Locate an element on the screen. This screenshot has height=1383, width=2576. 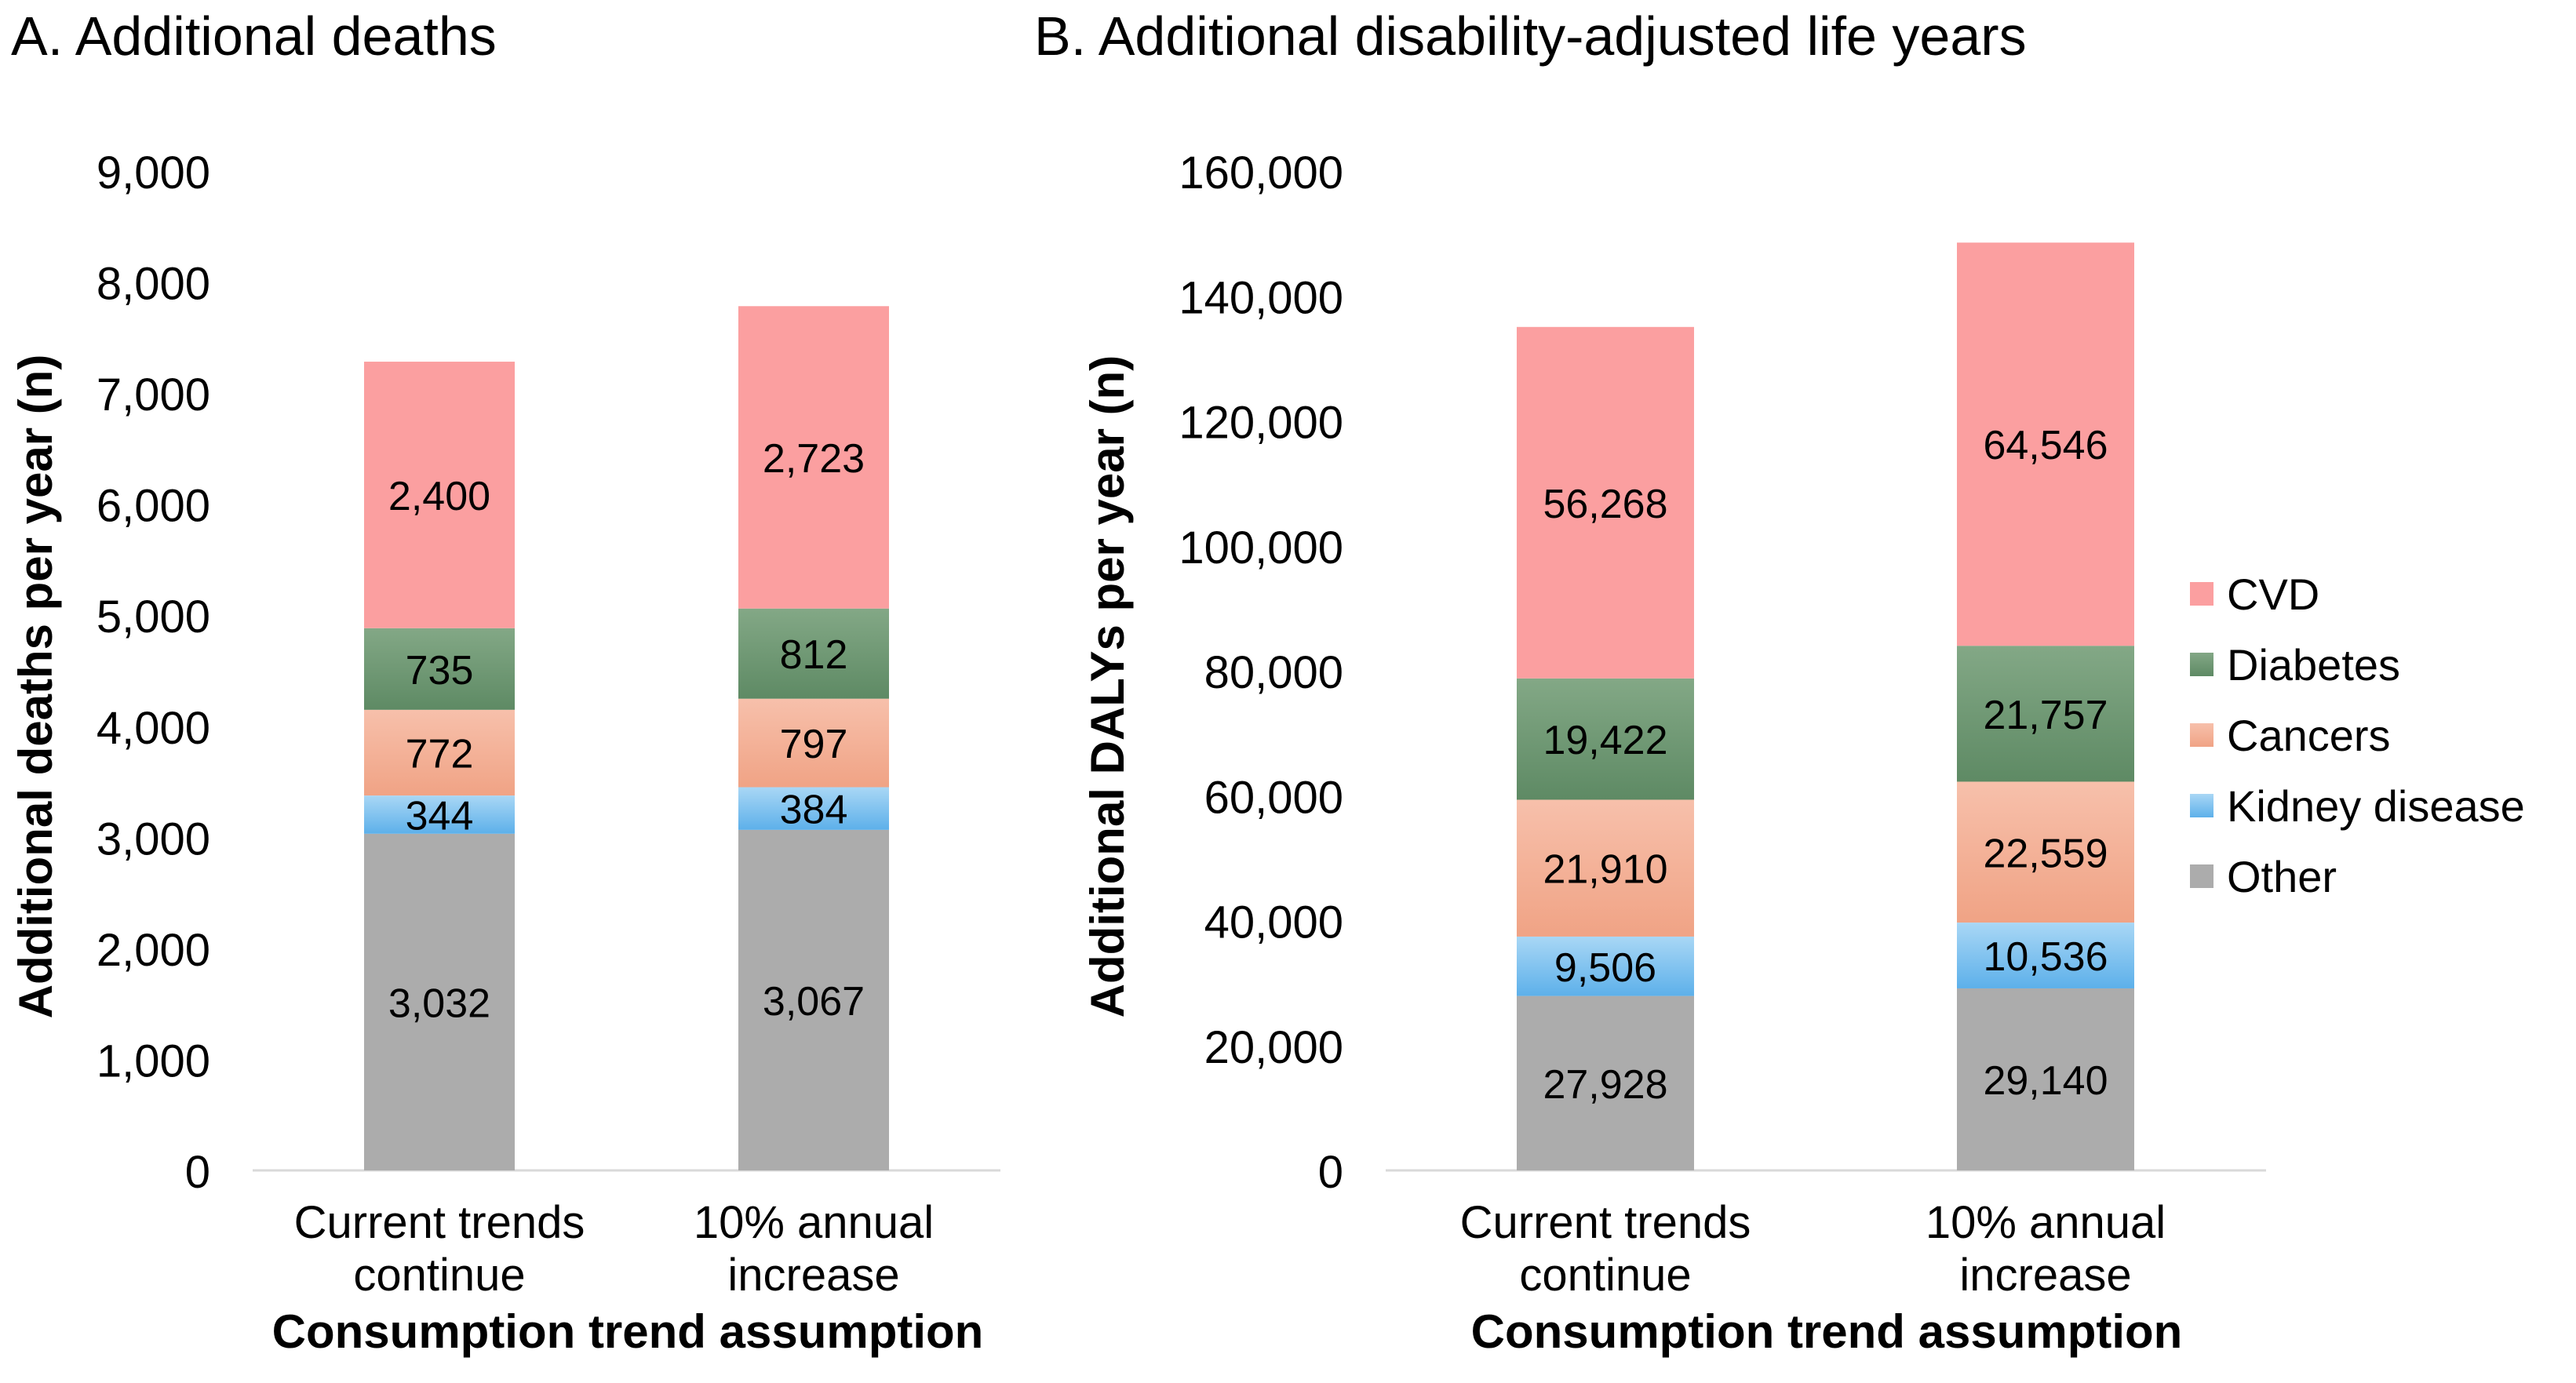
panel-b-category-label-2: 10% annual is located at coordinates (2046, 1222).